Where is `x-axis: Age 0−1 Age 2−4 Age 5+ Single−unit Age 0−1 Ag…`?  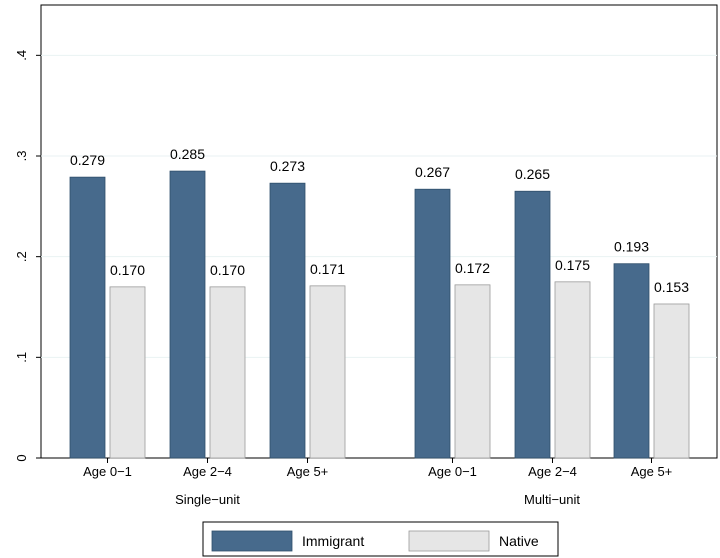
x-axis: Age 0−1 Age 2−4 Age 5+ Single−unit Age 0−1 Ag… is located at coordinates (377, 482).